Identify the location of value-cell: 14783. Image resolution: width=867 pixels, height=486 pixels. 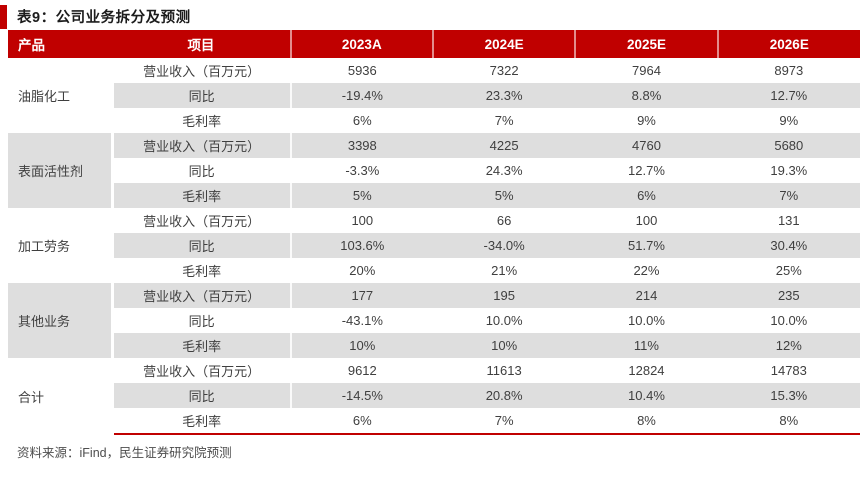
(788, 370).